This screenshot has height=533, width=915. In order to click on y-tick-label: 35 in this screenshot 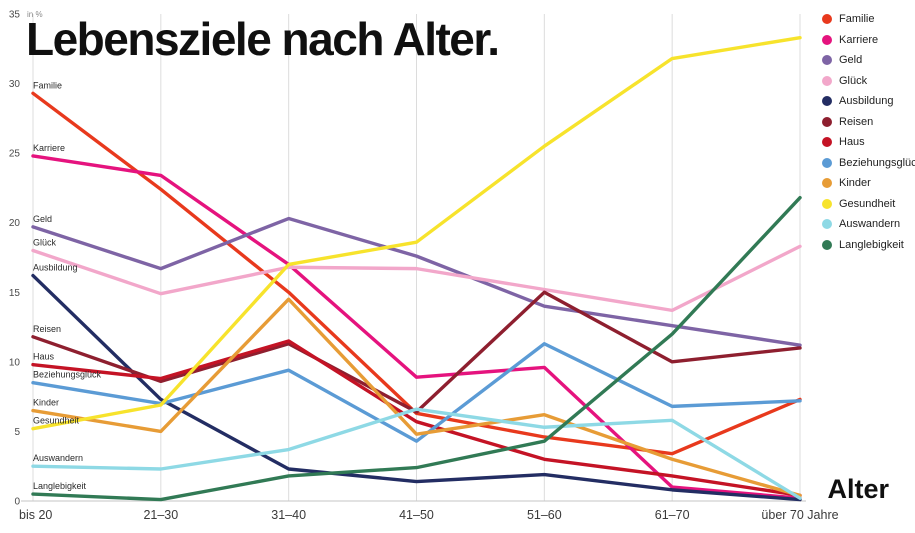, I will do `click(15, 15)`.